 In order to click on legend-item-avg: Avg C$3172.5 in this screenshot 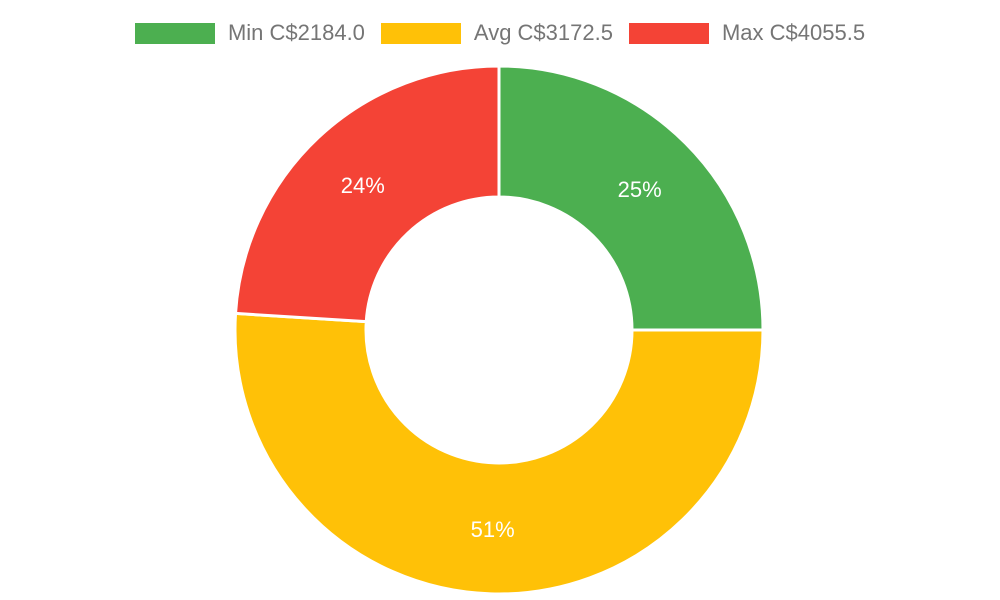, I will do `click(496, 32)`.